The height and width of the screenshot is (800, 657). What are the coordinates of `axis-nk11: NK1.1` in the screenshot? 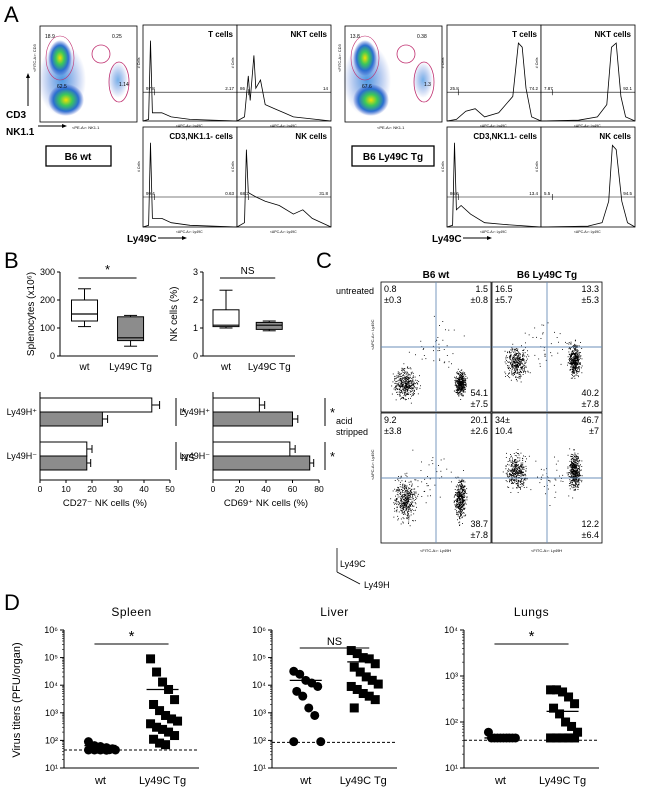 It's located at (20, 132).